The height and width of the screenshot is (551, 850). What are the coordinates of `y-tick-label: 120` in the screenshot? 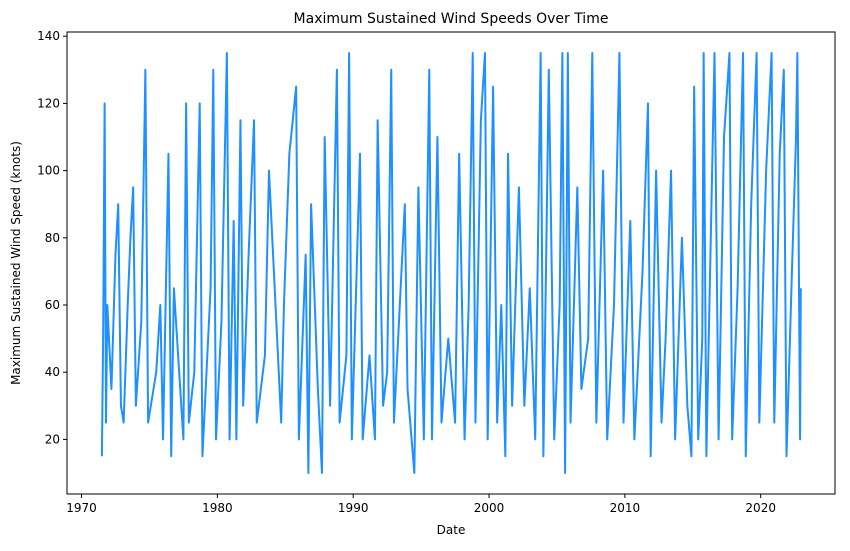 It's located at (48, 103).